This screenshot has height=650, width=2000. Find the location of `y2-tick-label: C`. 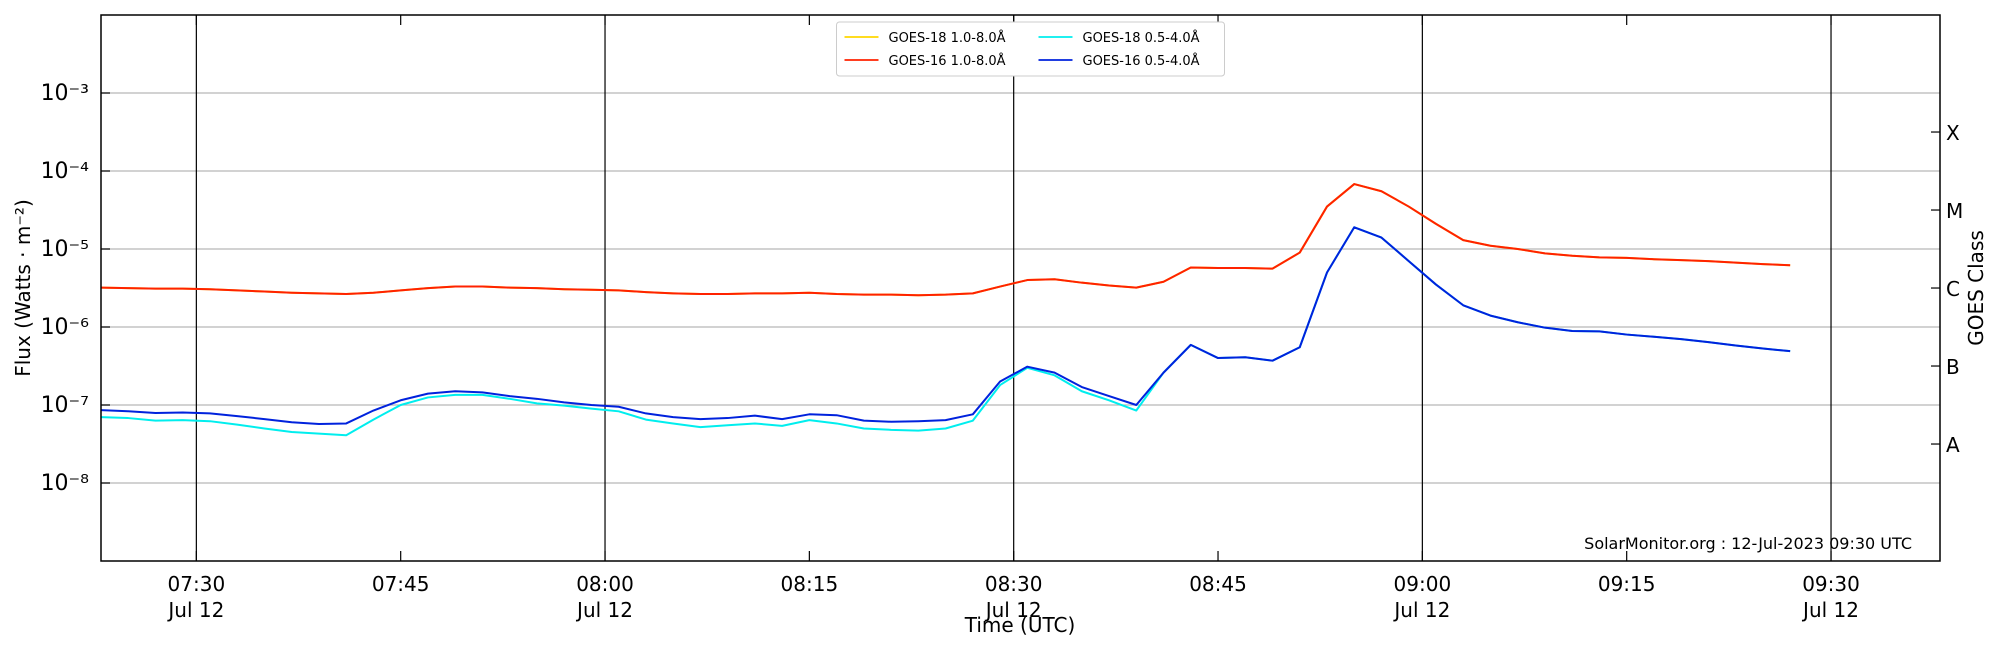

y2-tick-label: C is located at coordinates (1953, 289).